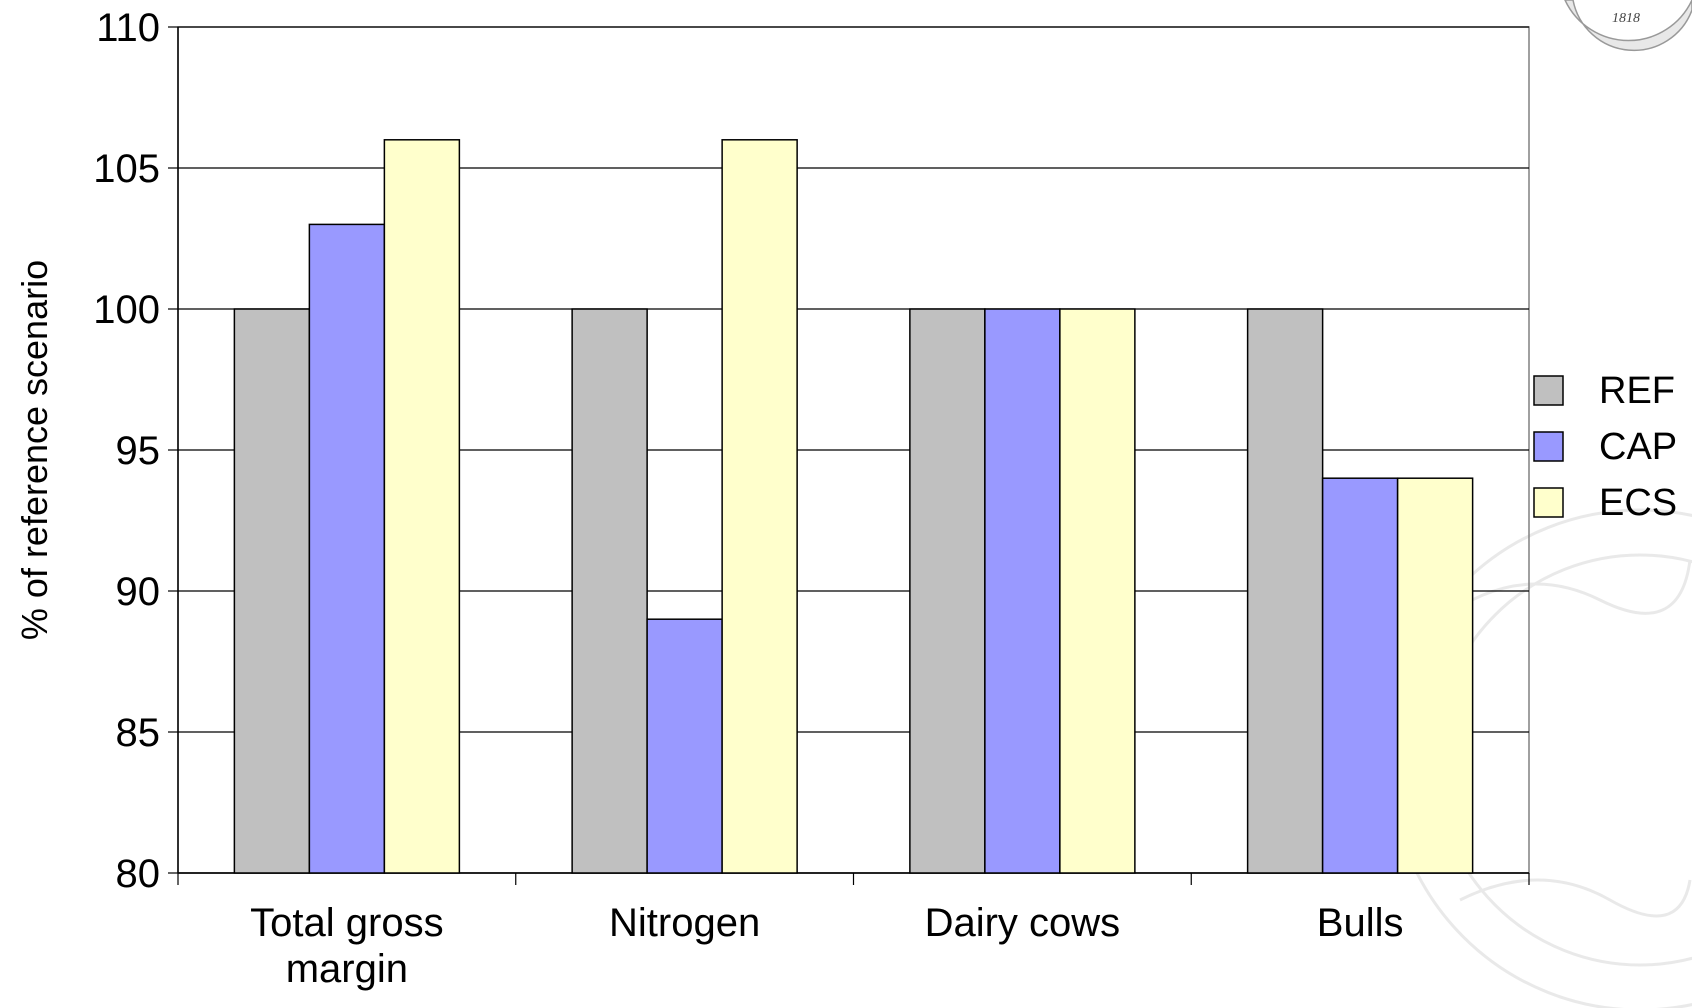 The width and height of the screenshot is (1692, 1008). I want to click on corner-seal: 1818, so click(1628, 26).